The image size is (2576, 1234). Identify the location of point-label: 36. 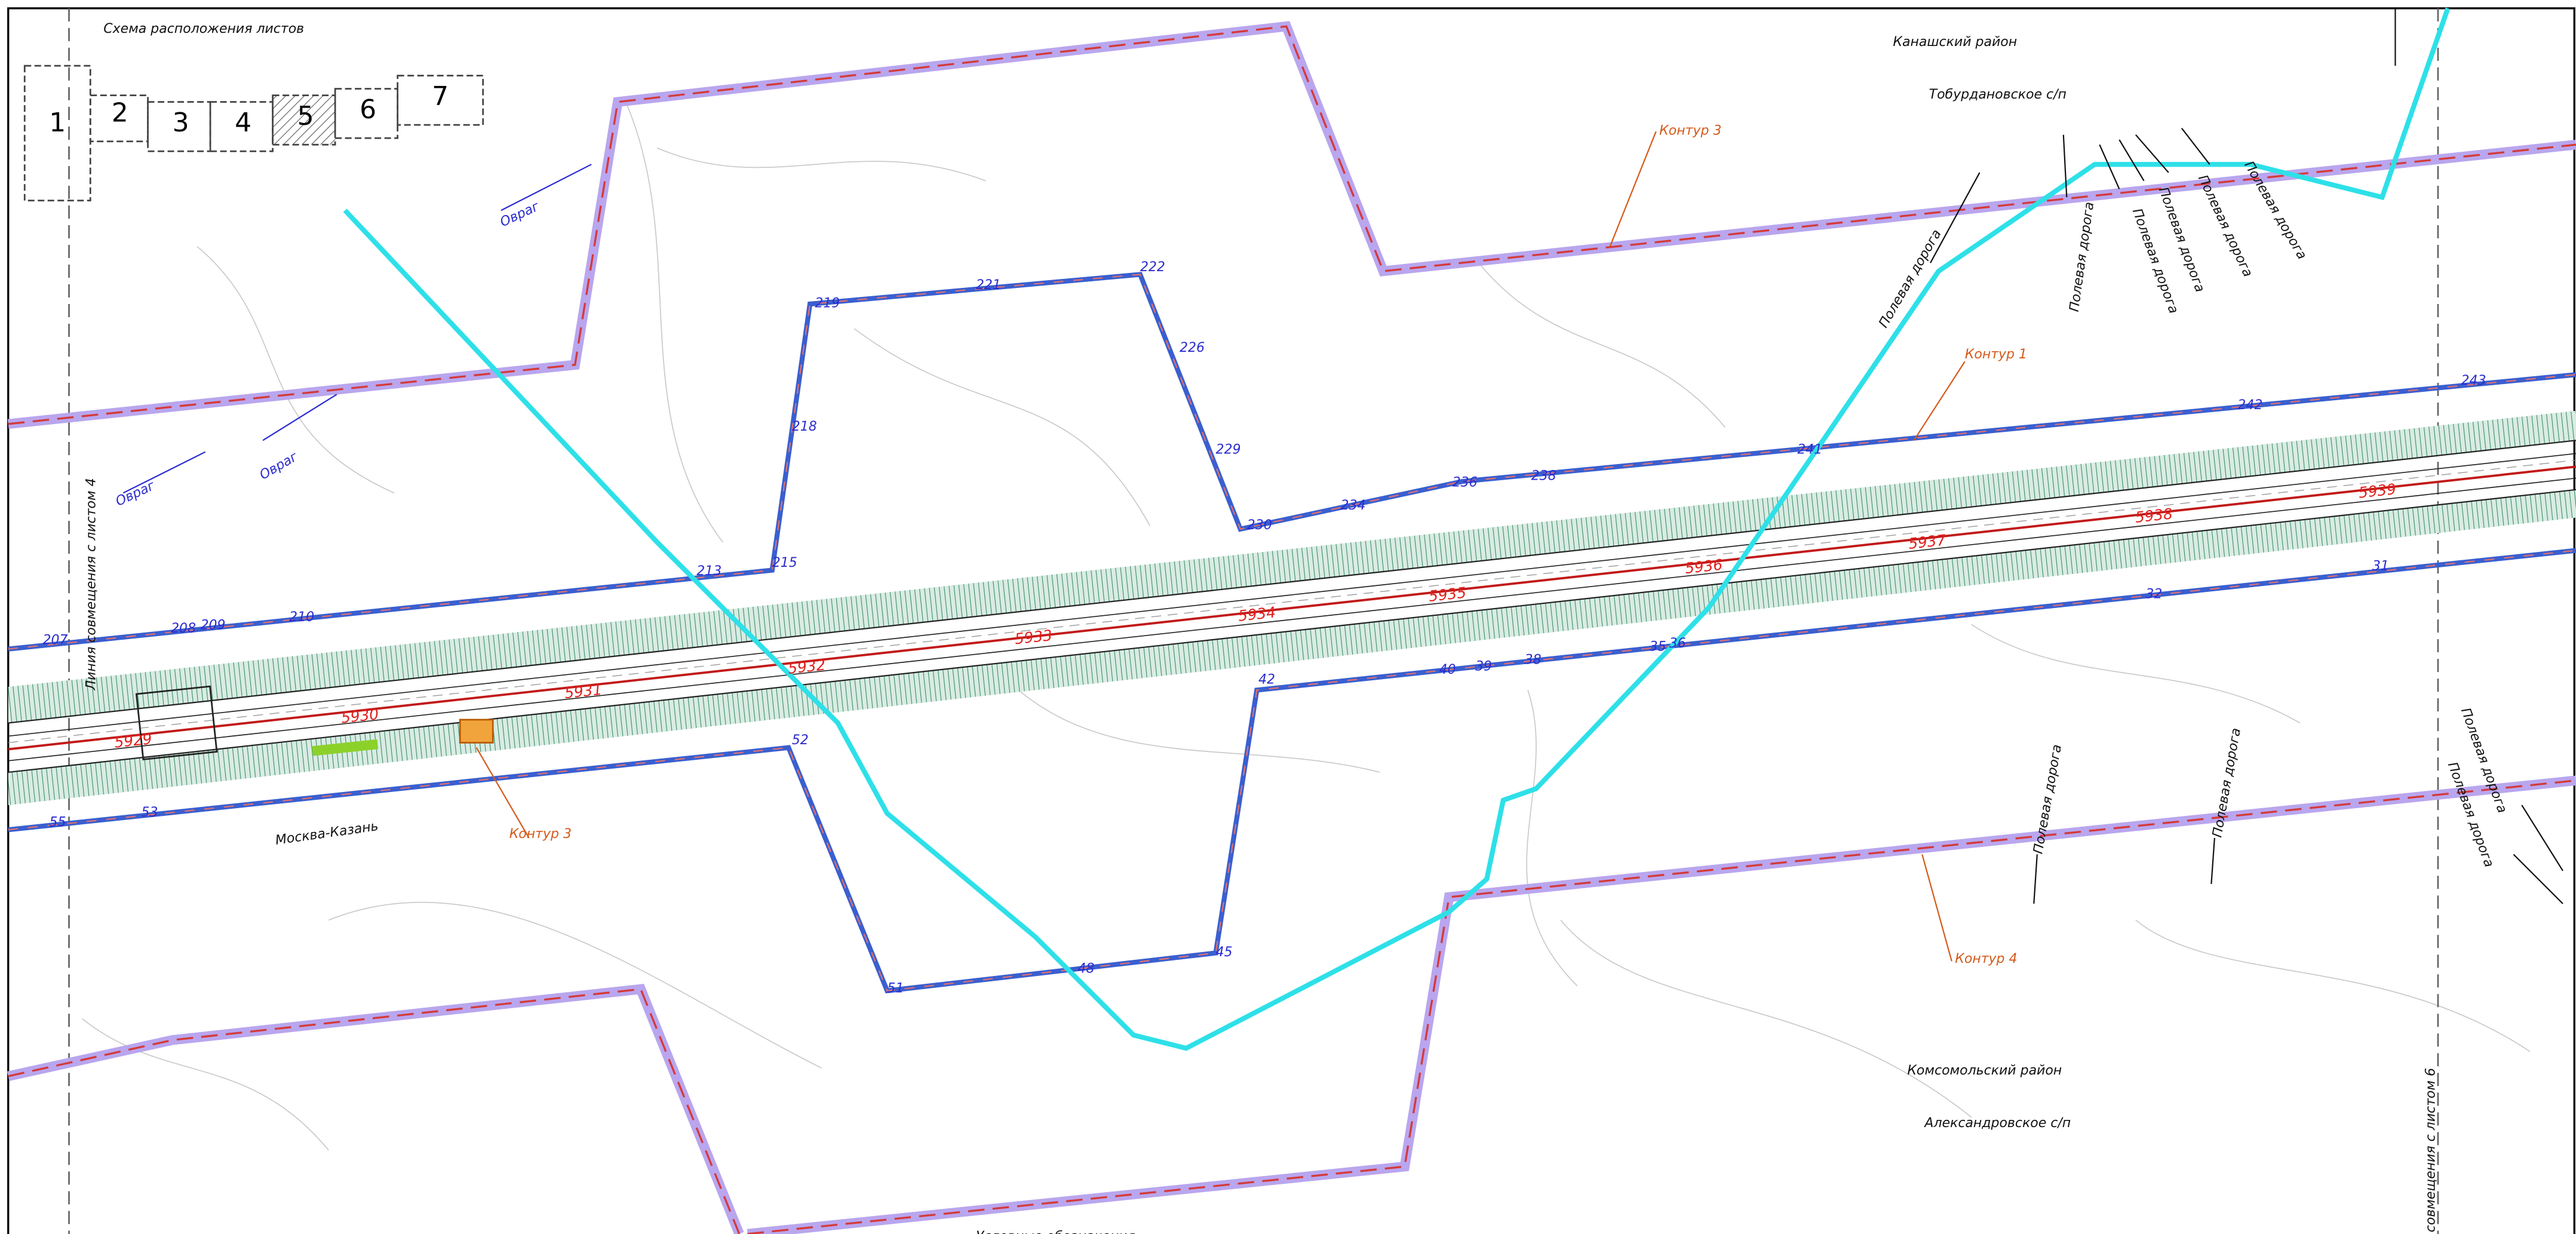
(1677, 644).